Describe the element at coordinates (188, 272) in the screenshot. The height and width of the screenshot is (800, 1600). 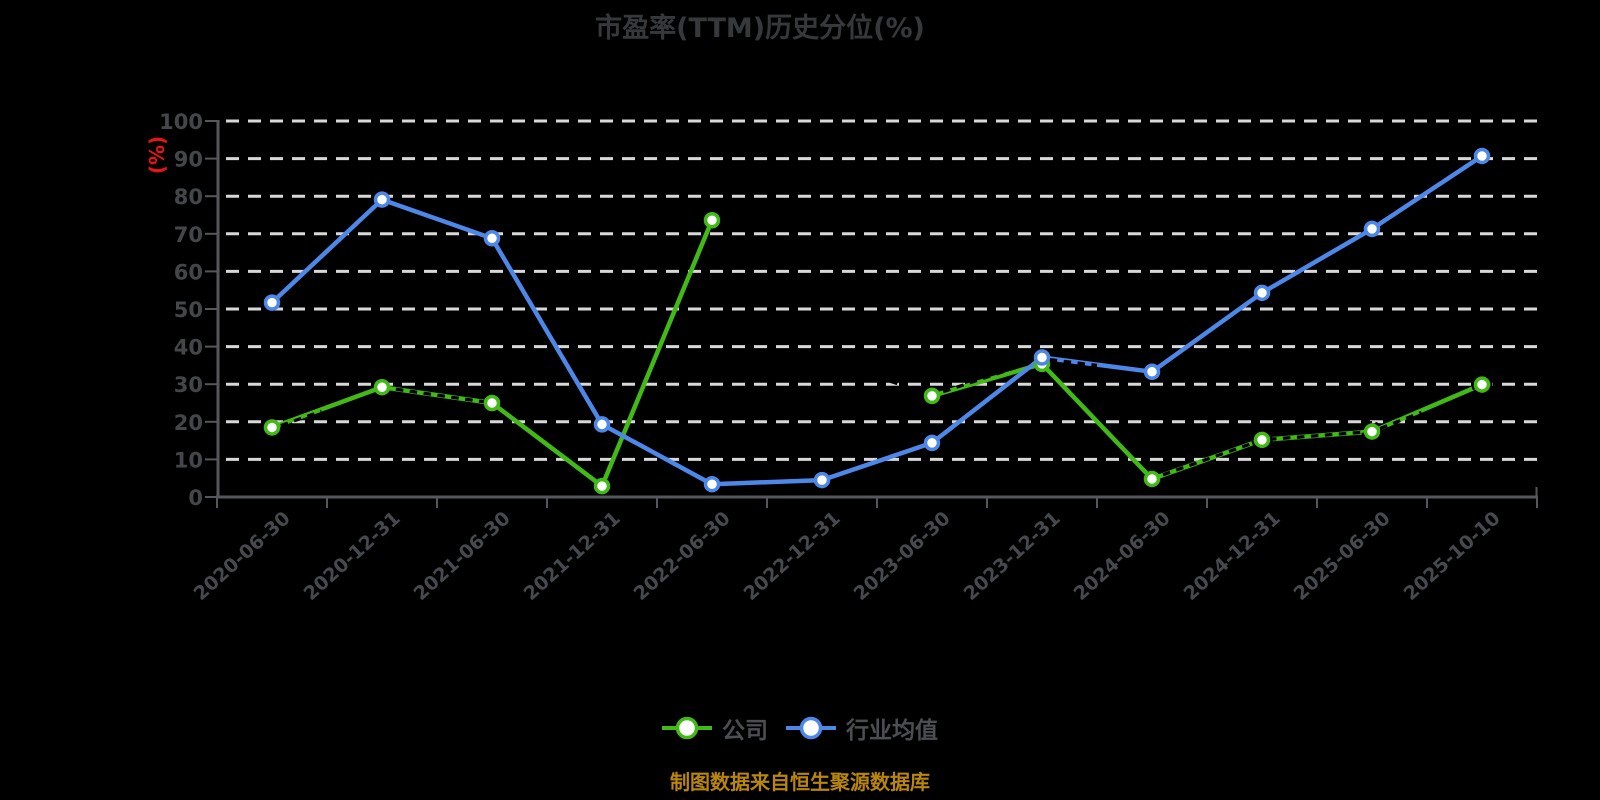
I see `y-axis-label: 60` at that location.